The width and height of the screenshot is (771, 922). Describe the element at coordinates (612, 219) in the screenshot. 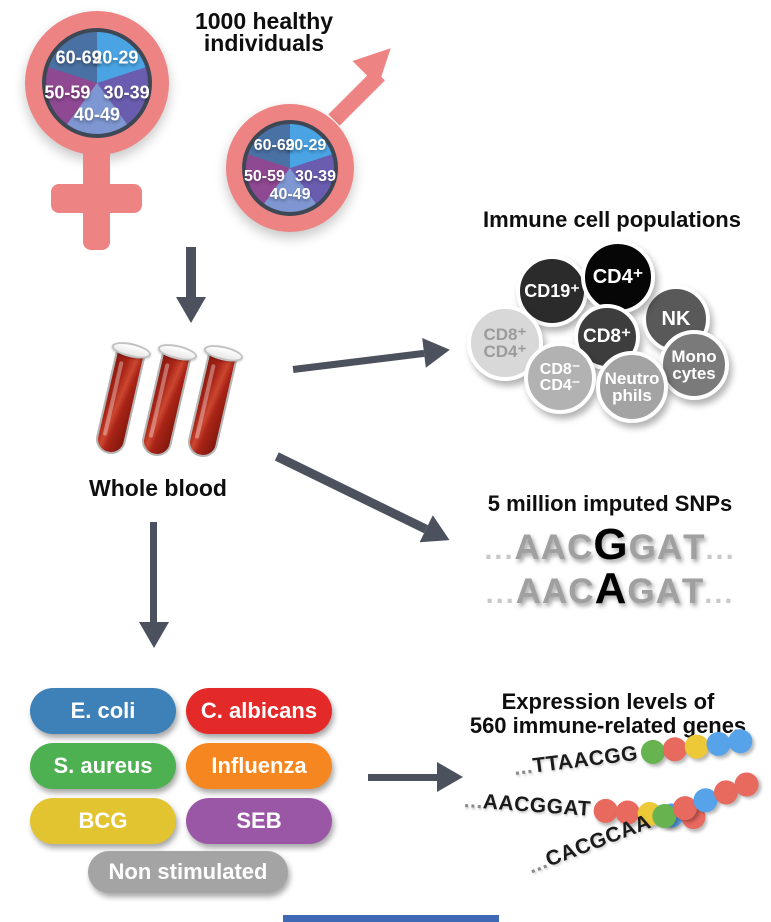

I see `immune-populations-title: Immune cell populations` at that location.